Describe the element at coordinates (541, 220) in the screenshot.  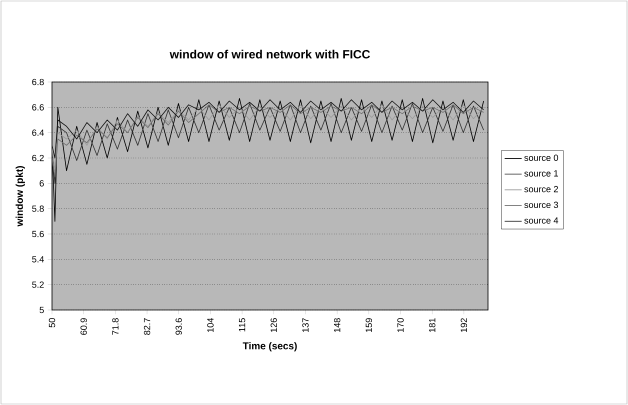
I see `legend-label: source 4` at that location.